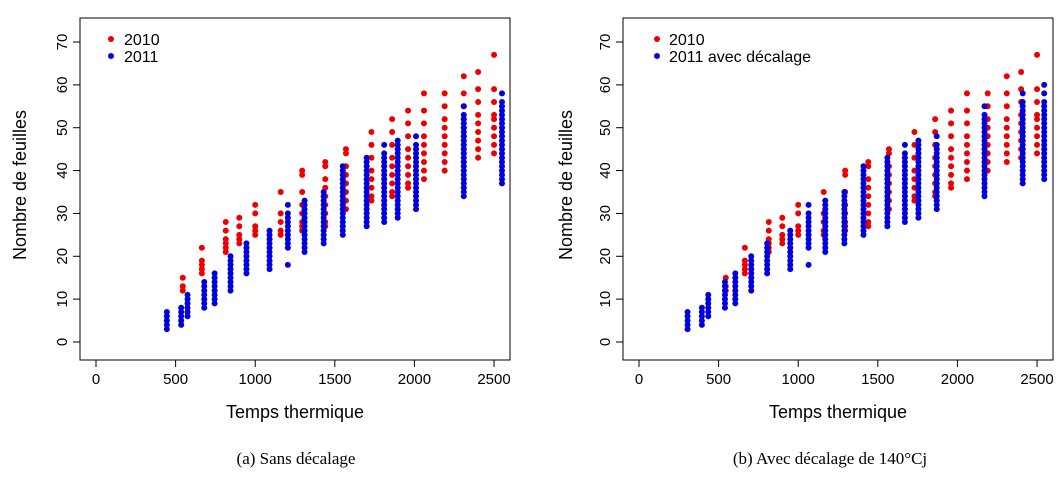 This screenshot has width=1062, height=486. What do you see at coordinates (657, 39) in the screenshot?
I see `legend-marker-2010` at bounding box center [657, 39].